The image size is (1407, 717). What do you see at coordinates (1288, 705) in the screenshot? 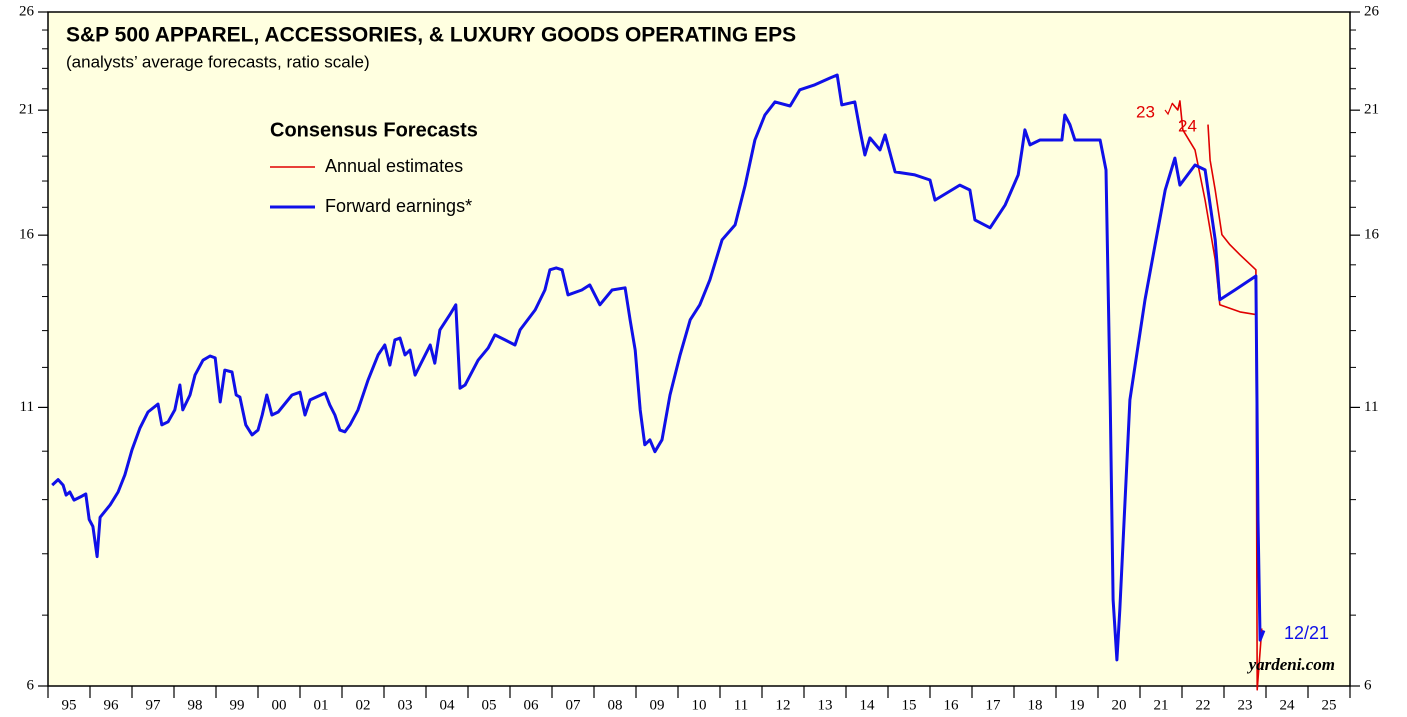
I see `x-tick-label: 24` at bounding box center [1288, 705].